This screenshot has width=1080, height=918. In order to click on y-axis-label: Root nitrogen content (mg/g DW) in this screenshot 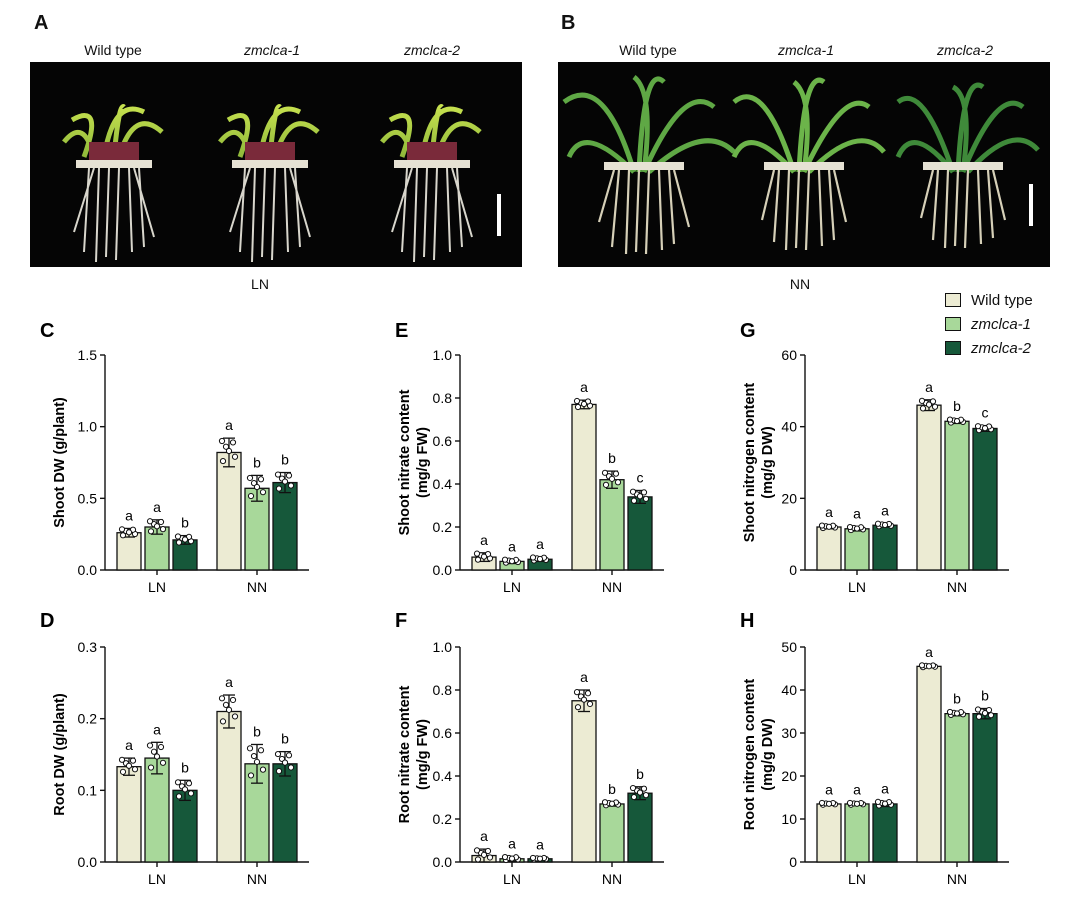, I will do `click(759, 755)`.